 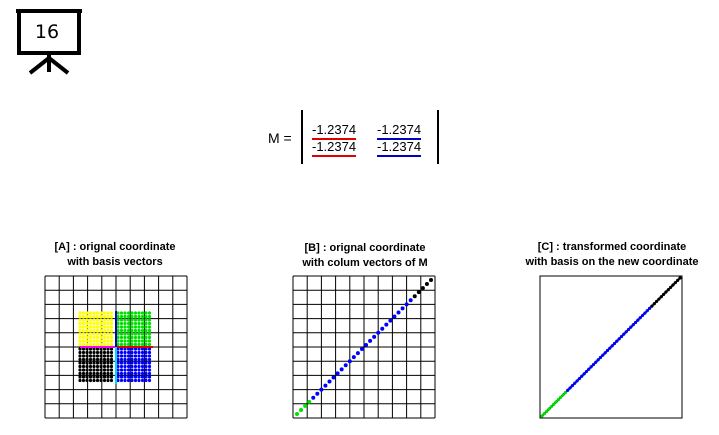 I want to click on plot-a-basis-grid, so click(x=116, y=347).